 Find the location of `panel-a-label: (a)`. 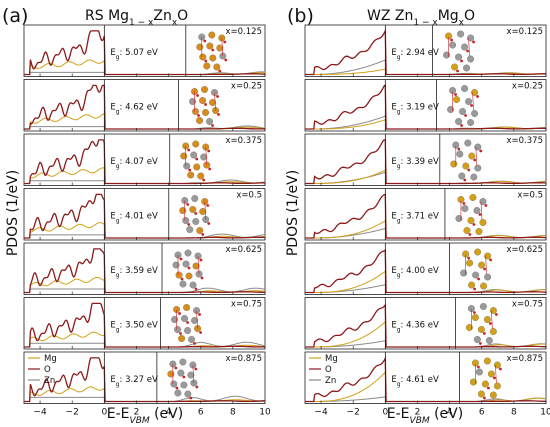

panel-a-label: (a) is located at coordinates (15, 16).